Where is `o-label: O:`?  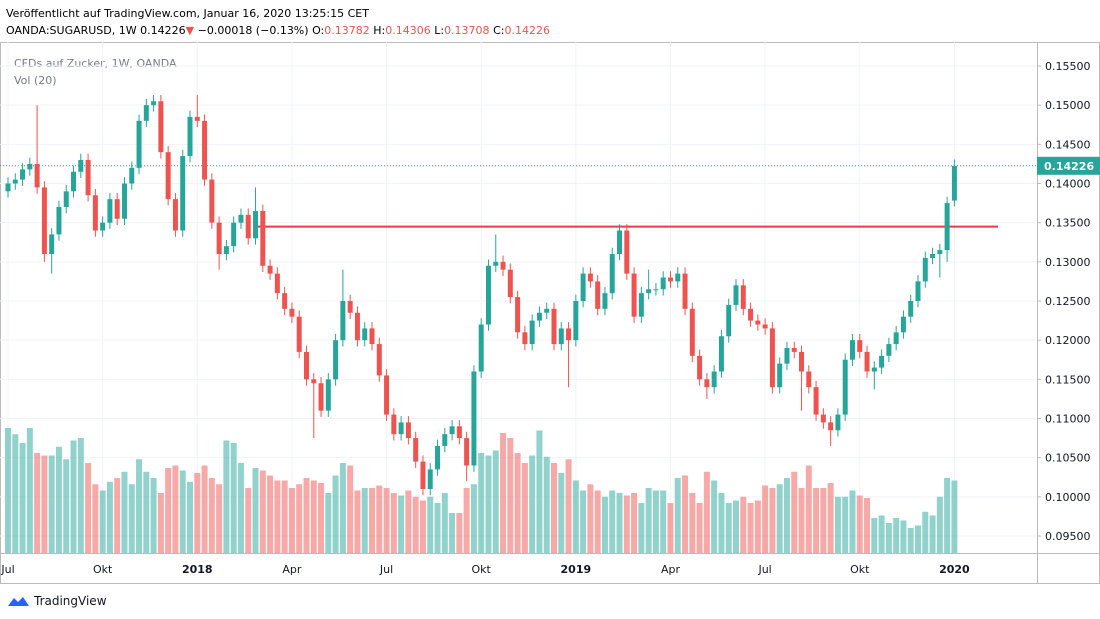 o-label: O: is located at coordinates (318, 30).